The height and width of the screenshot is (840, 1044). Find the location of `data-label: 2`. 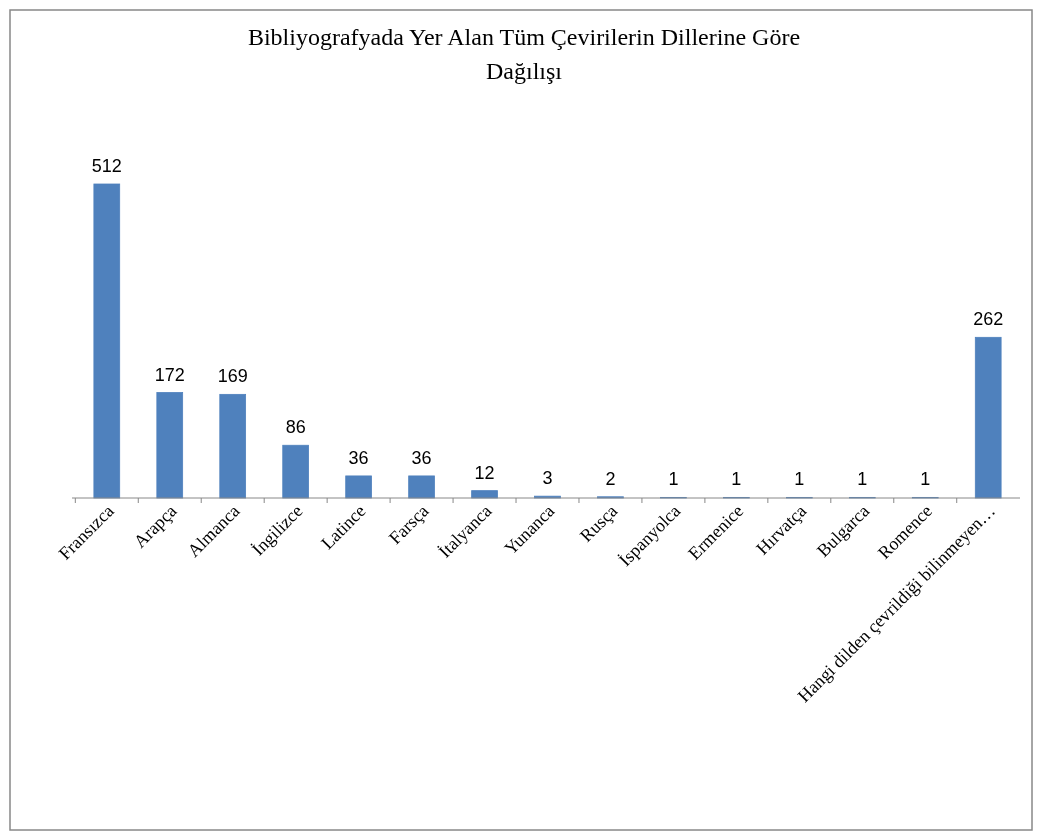

data-label: 2 is located at coordinates (610, 478).